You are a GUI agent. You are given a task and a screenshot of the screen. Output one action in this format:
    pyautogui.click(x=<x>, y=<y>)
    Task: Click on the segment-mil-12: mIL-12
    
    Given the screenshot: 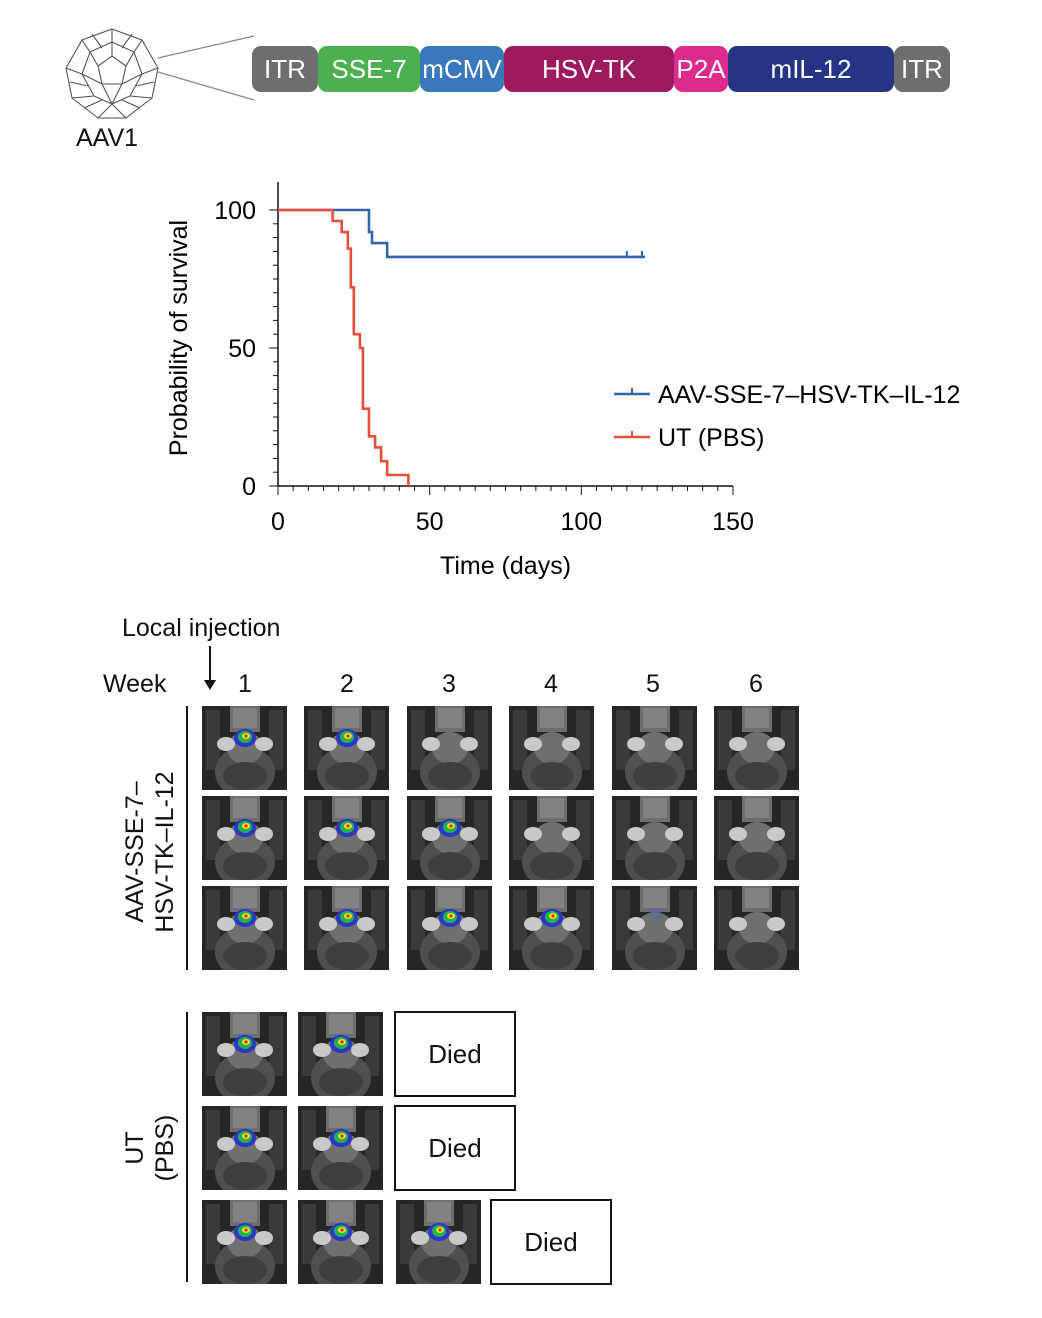 What is the action you would take?
    pyautogui.click(x=811, y=69)
    